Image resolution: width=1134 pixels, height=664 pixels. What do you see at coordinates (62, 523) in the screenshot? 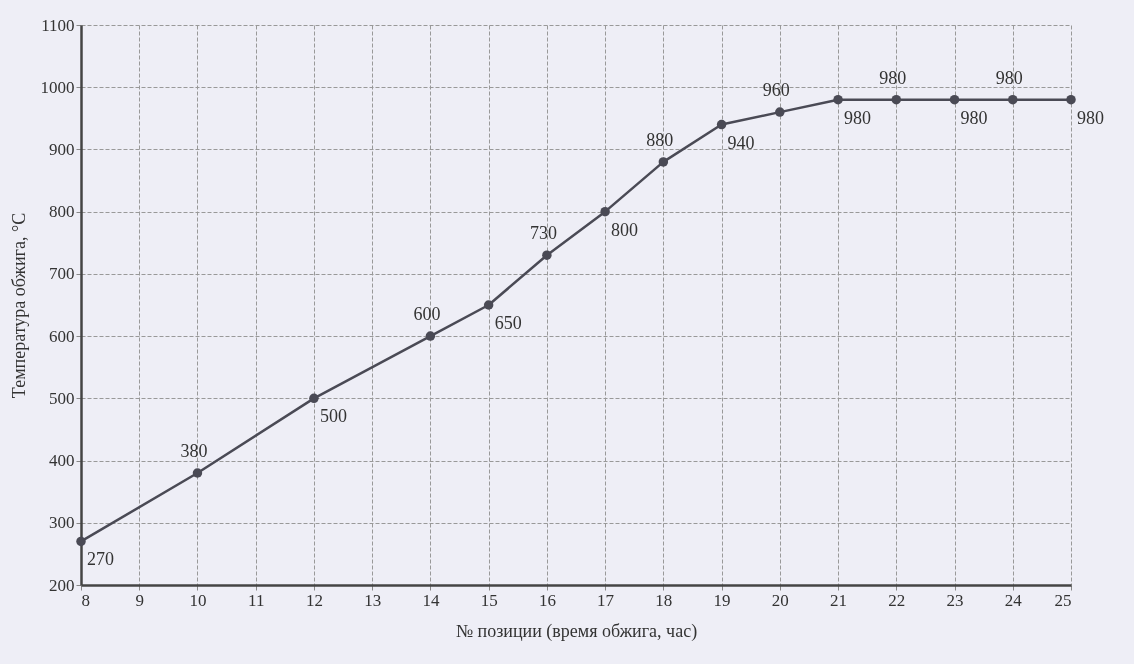
I see `y-tick-label: 300` at bounding box center [62, 523].